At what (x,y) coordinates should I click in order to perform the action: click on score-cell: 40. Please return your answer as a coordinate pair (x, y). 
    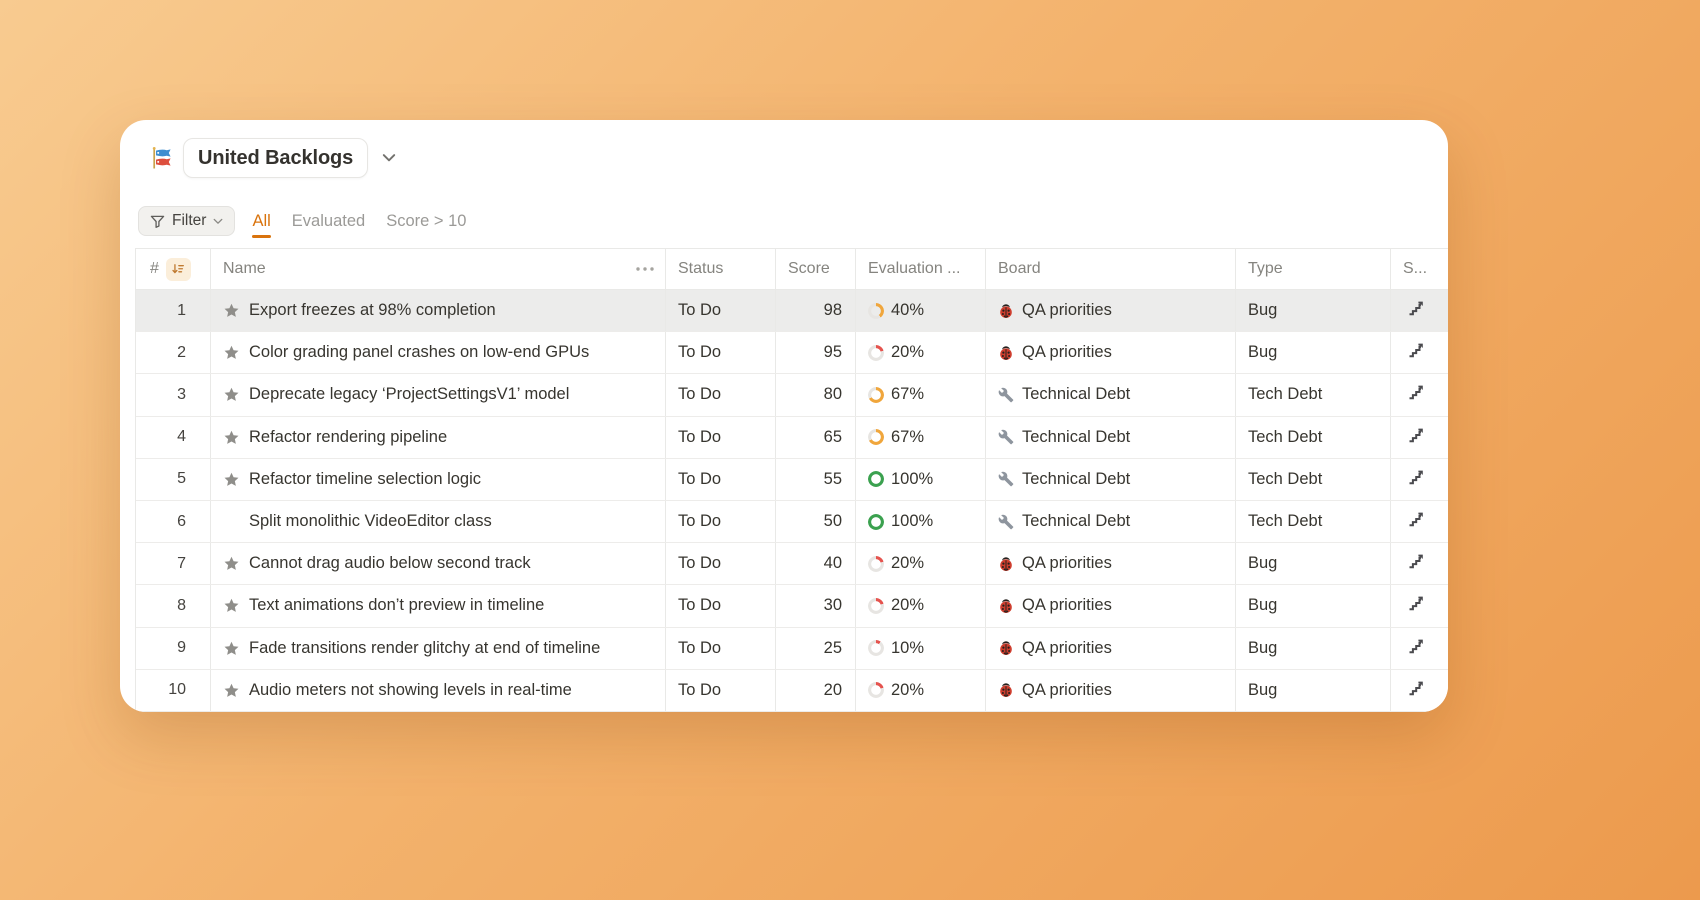
    Looking at the image, I should click on (816, 564).